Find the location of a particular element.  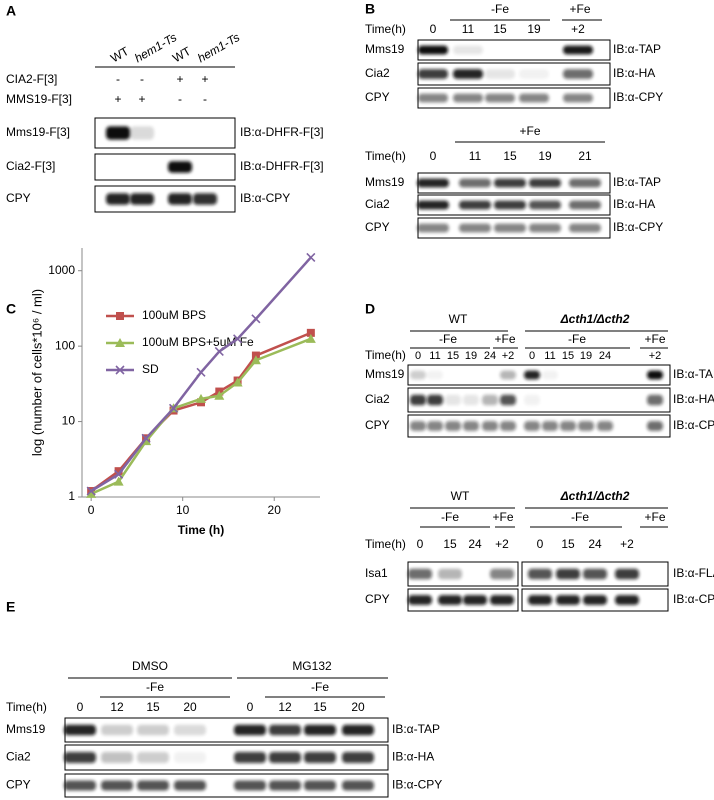

time-tick: 12 is located at coordinates (117, 707).